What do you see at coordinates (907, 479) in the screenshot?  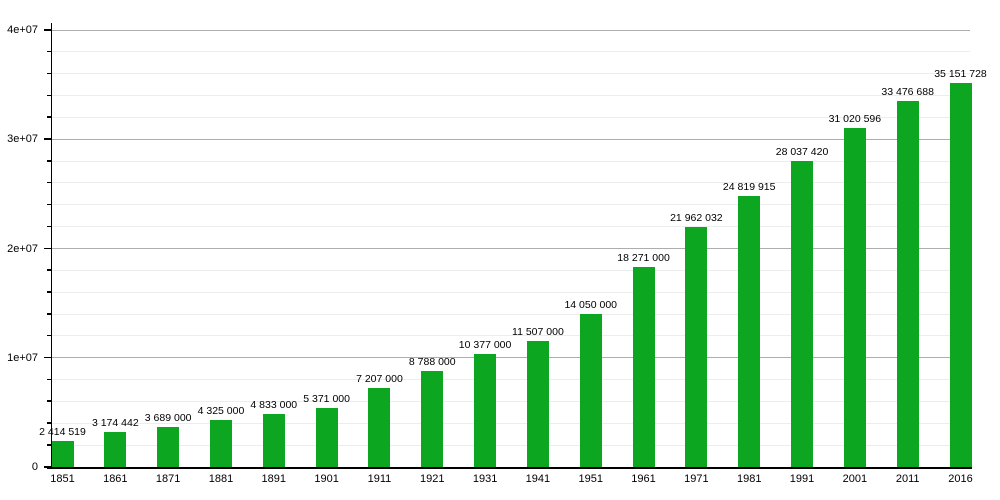 I see `x-tick-label: 2011` at bounding box center [907, 479].